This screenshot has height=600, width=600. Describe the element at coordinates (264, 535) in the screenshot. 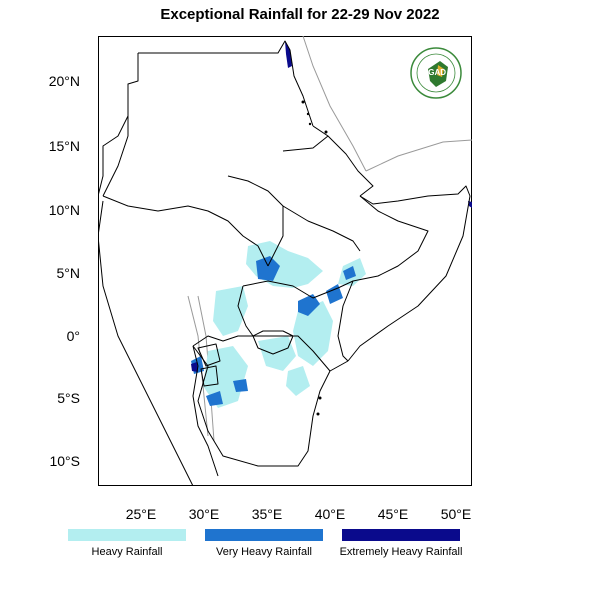

I see `legend-swatch-very-heavy` at that location.